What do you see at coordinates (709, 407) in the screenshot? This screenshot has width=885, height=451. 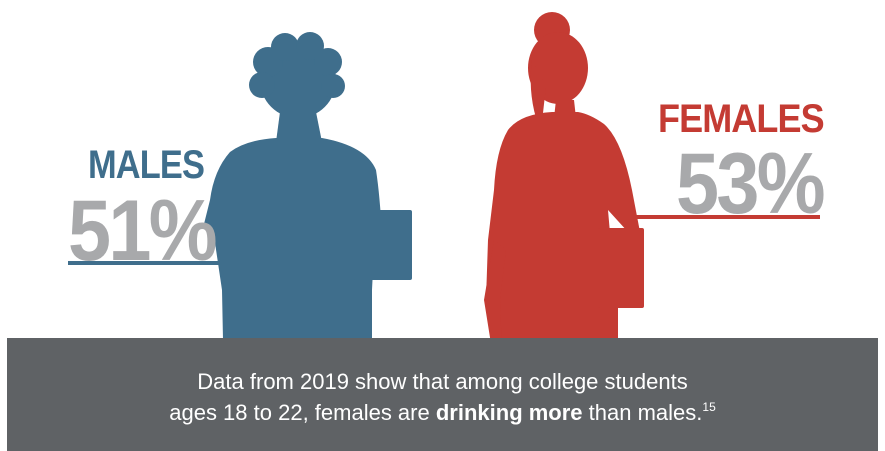 I see `footnote-marker: 15` at bounding box center [709, 407].